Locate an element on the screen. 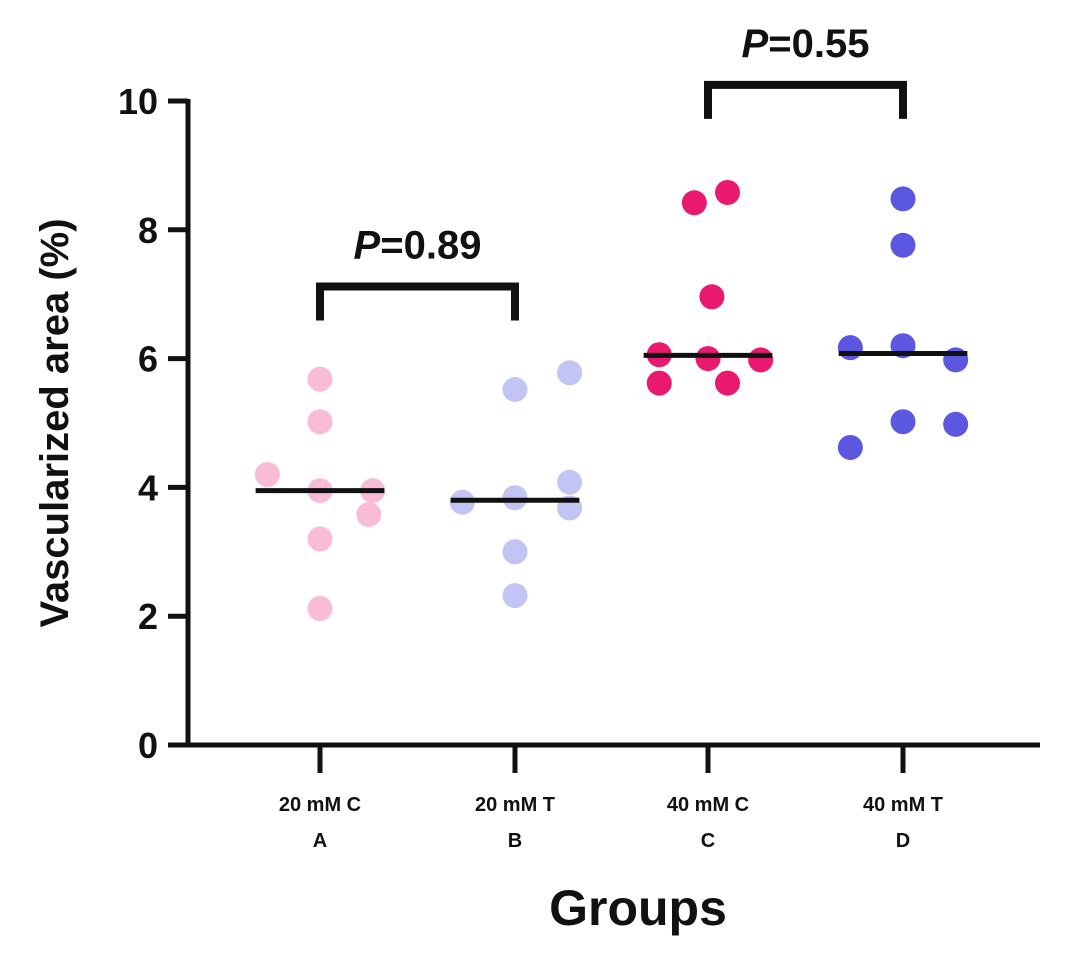 This screenshot has height=959, width=1068. x-axis: 20 mM C A 20 mM T B 40 mM C C 40 mM T D is located at coordinates (613, 797).